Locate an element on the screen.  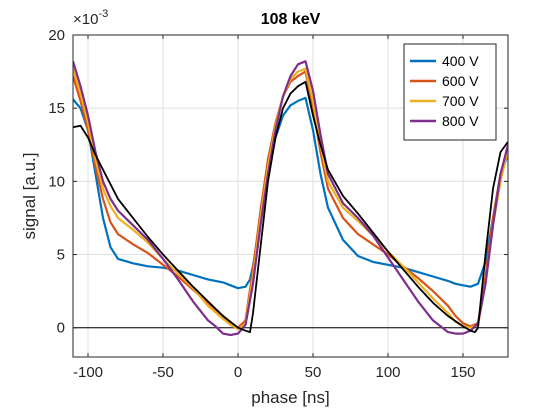
y-tick-label: 10 is located at coordinates (56, 181).